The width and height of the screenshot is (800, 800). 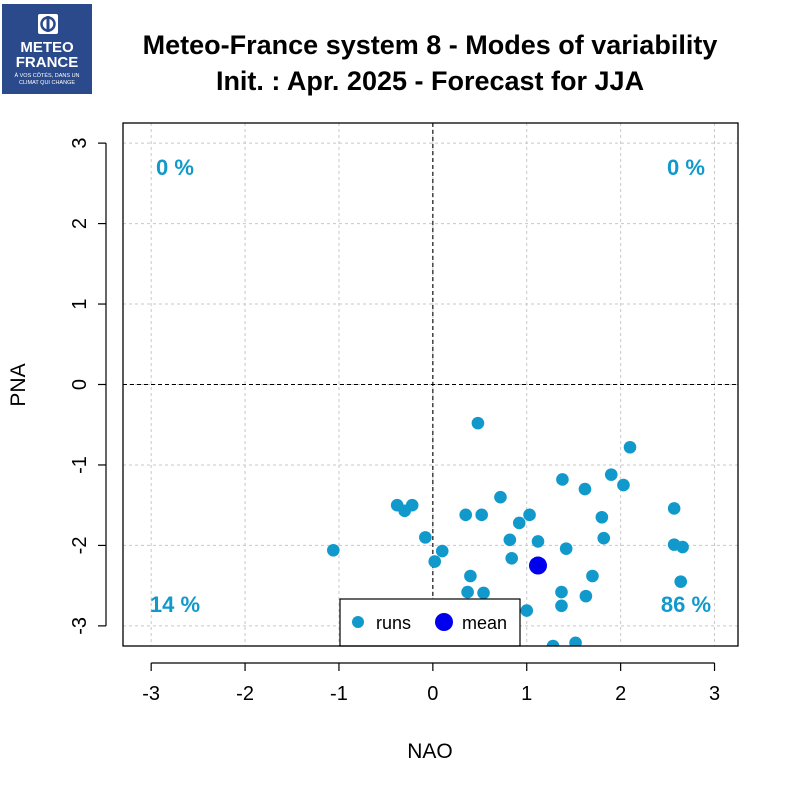 I want to click on quadrant-label-top-right: 0 %, so click(x=686, y=167).